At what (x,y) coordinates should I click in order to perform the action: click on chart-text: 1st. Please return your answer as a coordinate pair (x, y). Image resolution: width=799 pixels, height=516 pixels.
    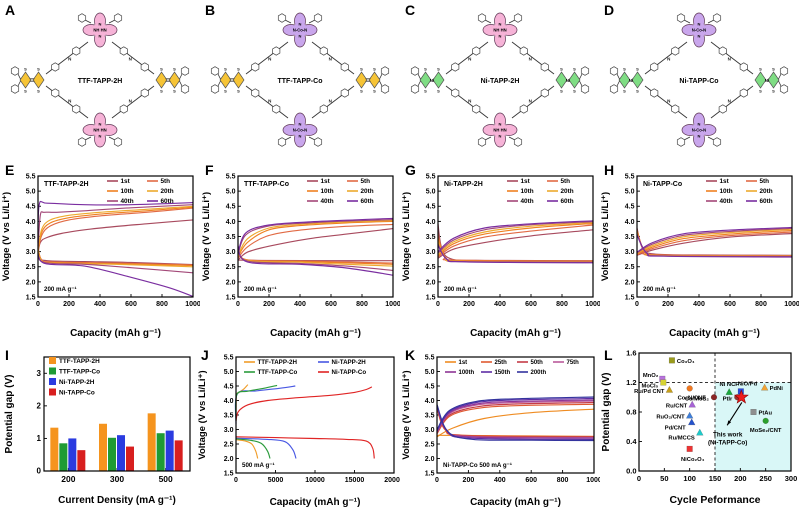
    Looking at the image, I should click on (126, 181).